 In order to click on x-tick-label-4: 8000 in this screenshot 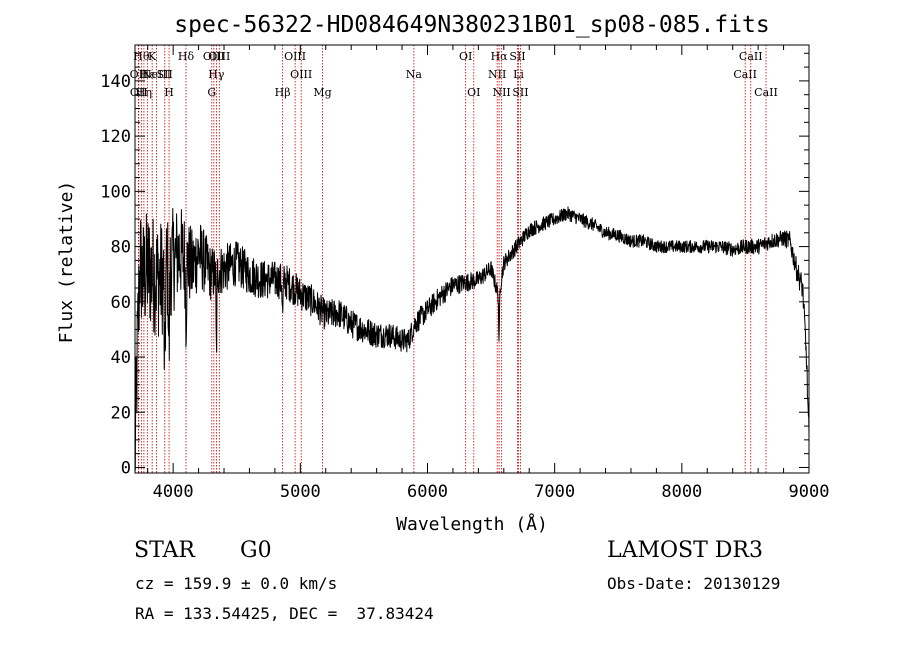, I will do `click(681, 492)`.